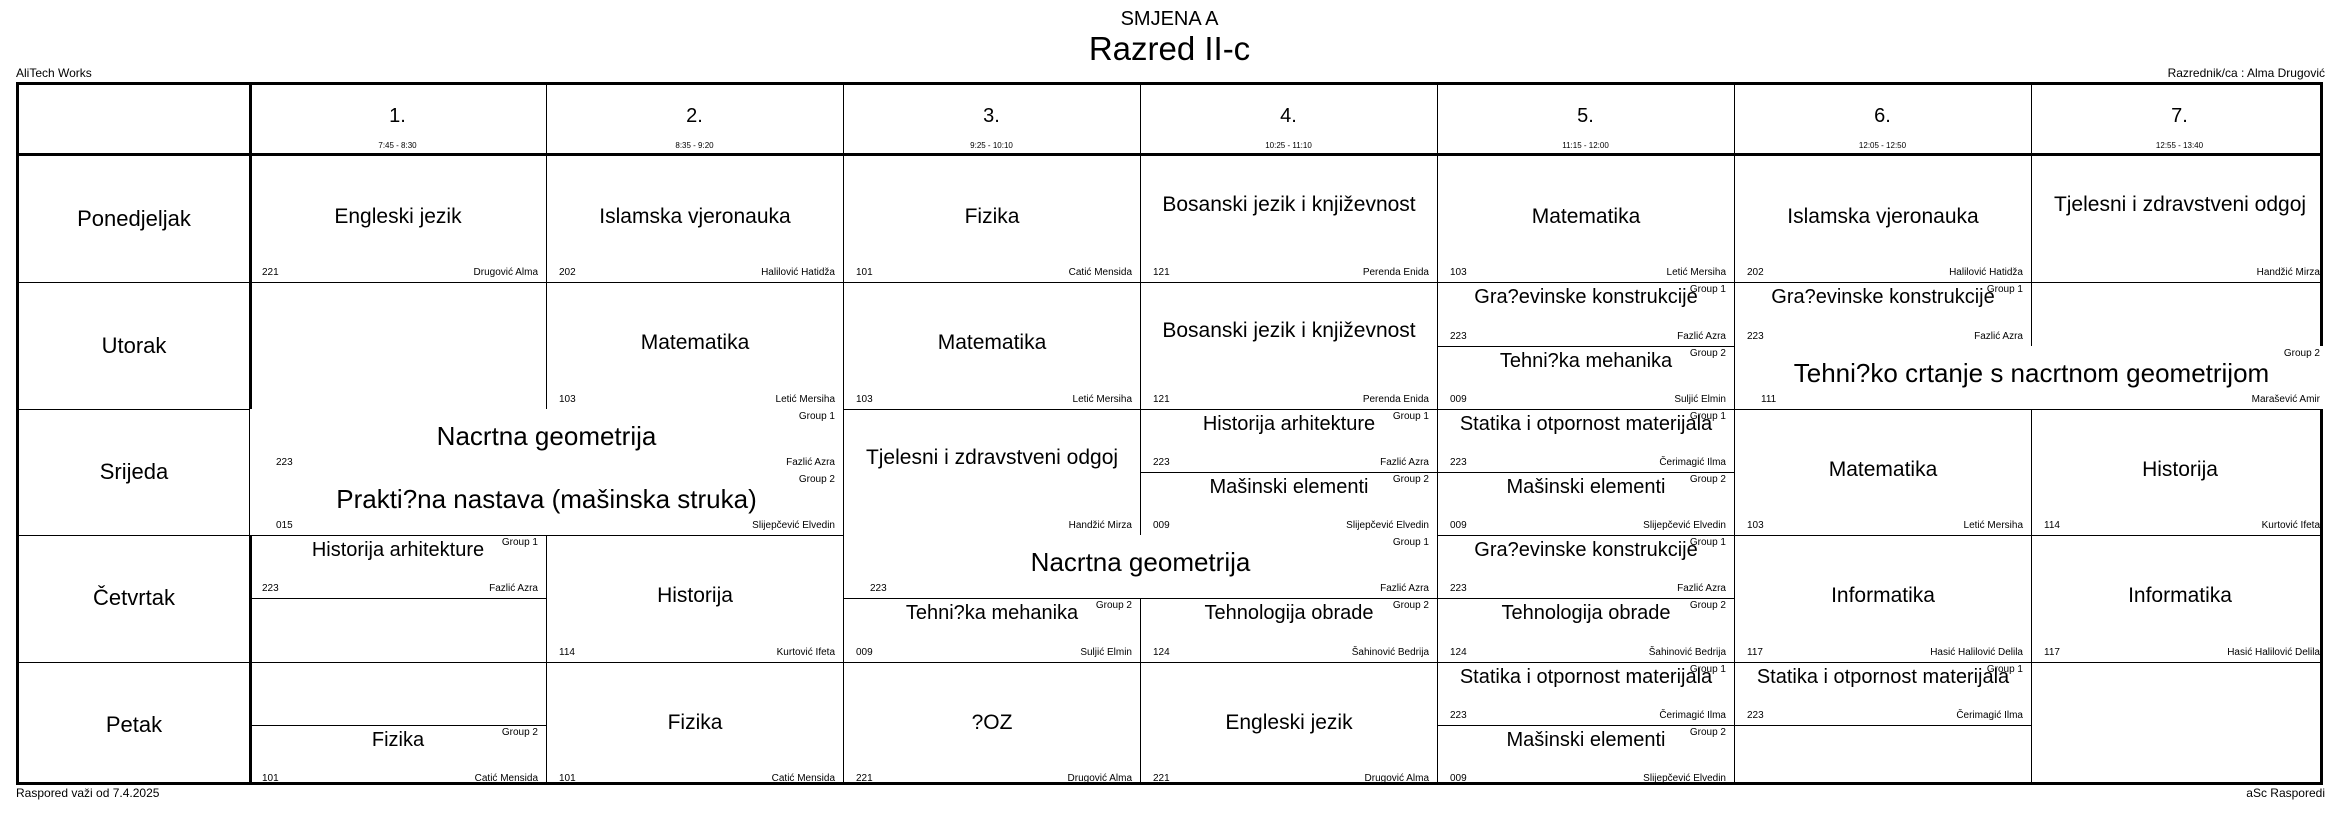  I want to click on period-time: 12:05 - 12:50, so click(1882, 145).